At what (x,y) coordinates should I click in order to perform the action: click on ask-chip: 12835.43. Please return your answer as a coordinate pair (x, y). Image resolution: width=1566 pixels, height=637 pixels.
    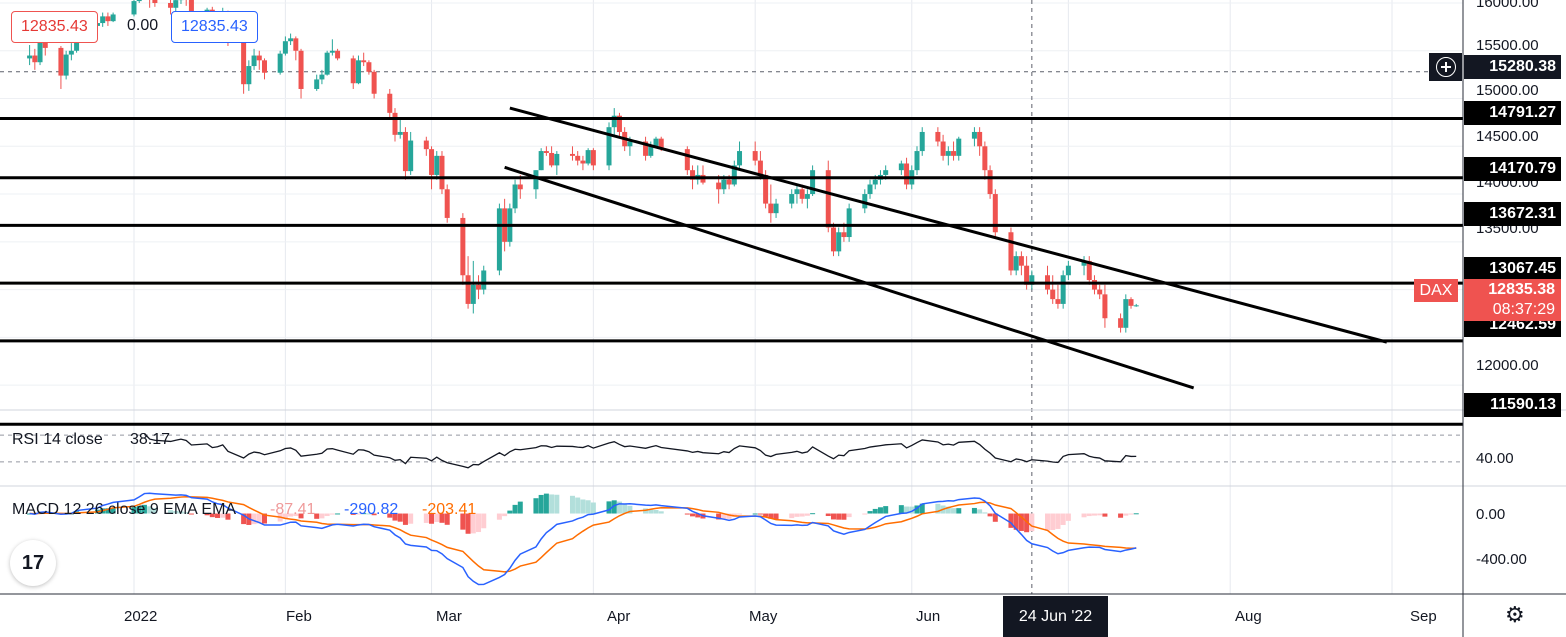
    Looking at the image, I should click on (214, 27).